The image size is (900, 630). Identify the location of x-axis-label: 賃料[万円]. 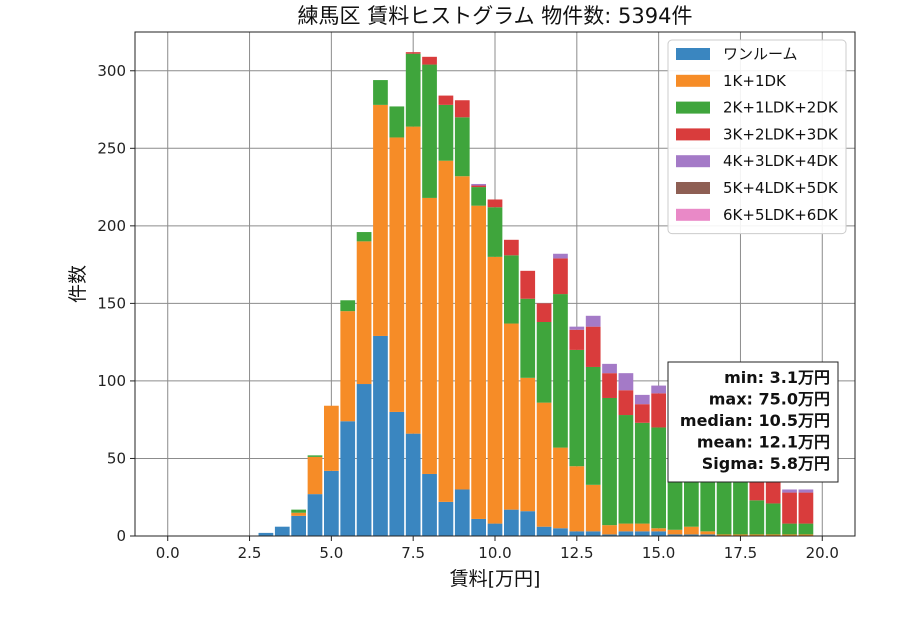
(495, 579).